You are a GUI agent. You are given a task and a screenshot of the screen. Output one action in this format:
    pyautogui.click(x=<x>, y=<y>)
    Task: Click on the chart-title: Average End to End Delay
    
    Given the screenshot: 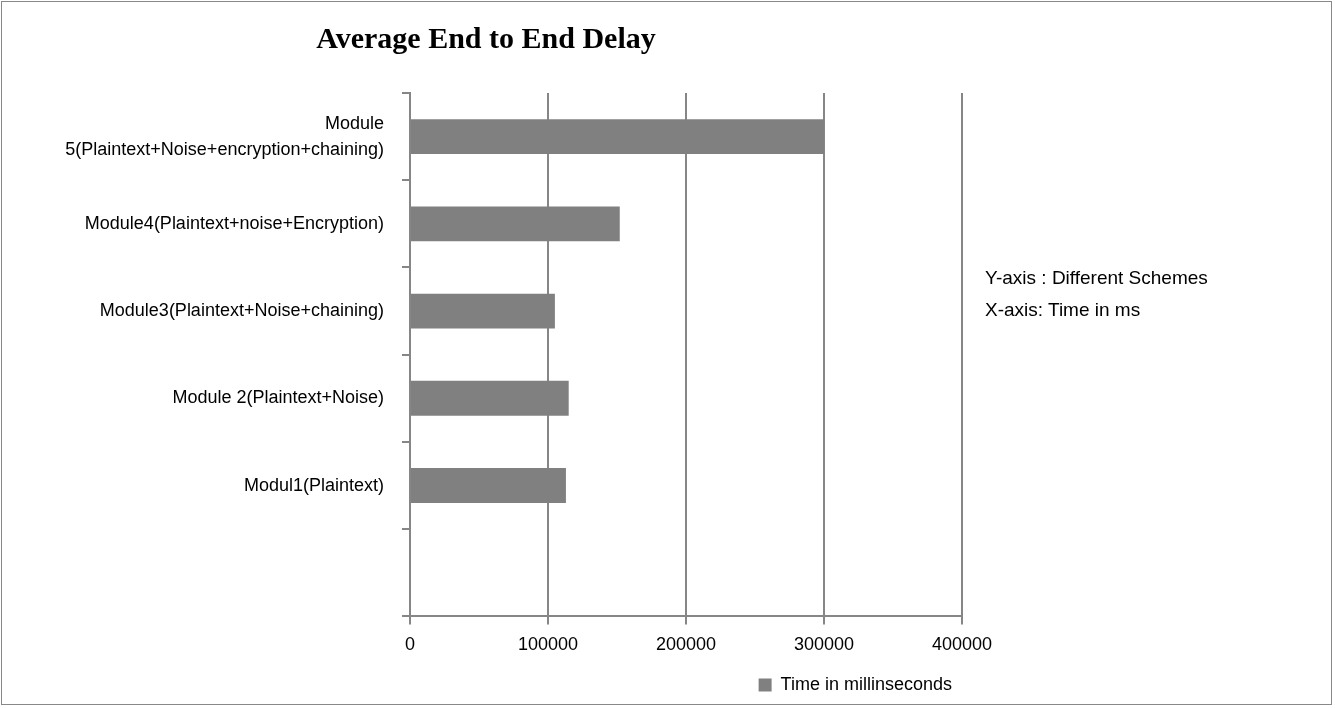 What is the action you would take?
    pyautogui.click(x=486, y=37)
    